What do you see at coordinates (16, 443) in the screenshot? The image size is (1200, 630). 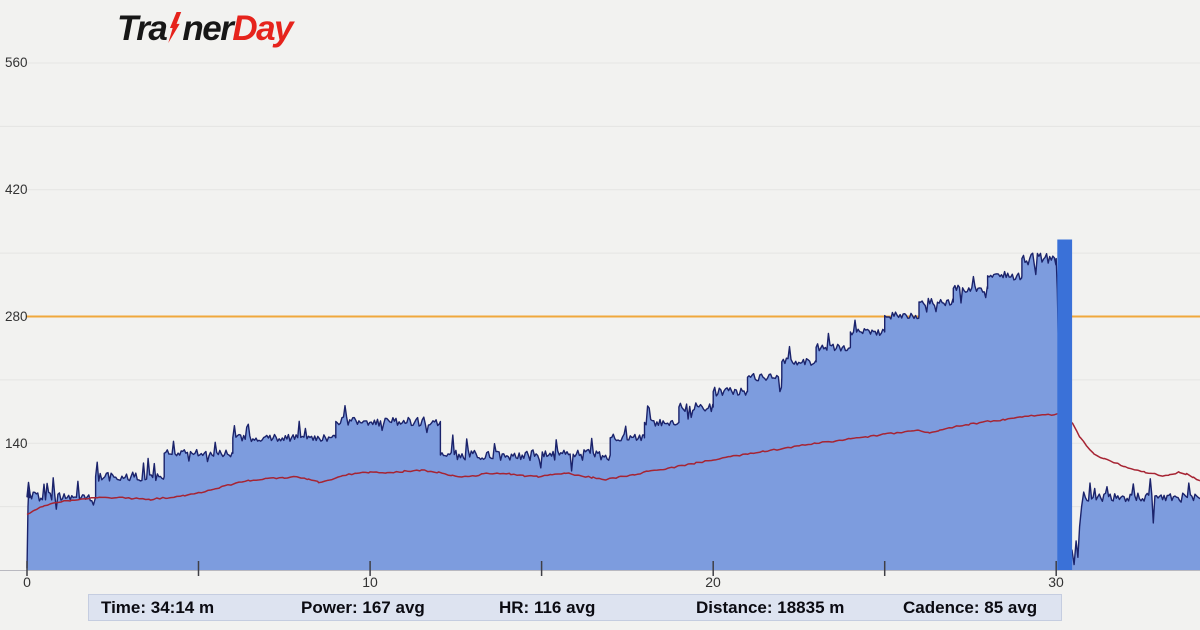 I see `y-axis-label-140: 140` at bounding box center [16, 443].